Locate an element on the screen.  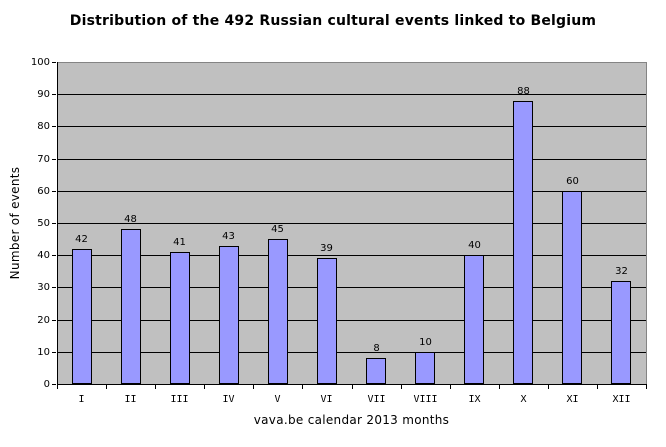
bar-value-label: 60 is located at coordinates (572, 181).